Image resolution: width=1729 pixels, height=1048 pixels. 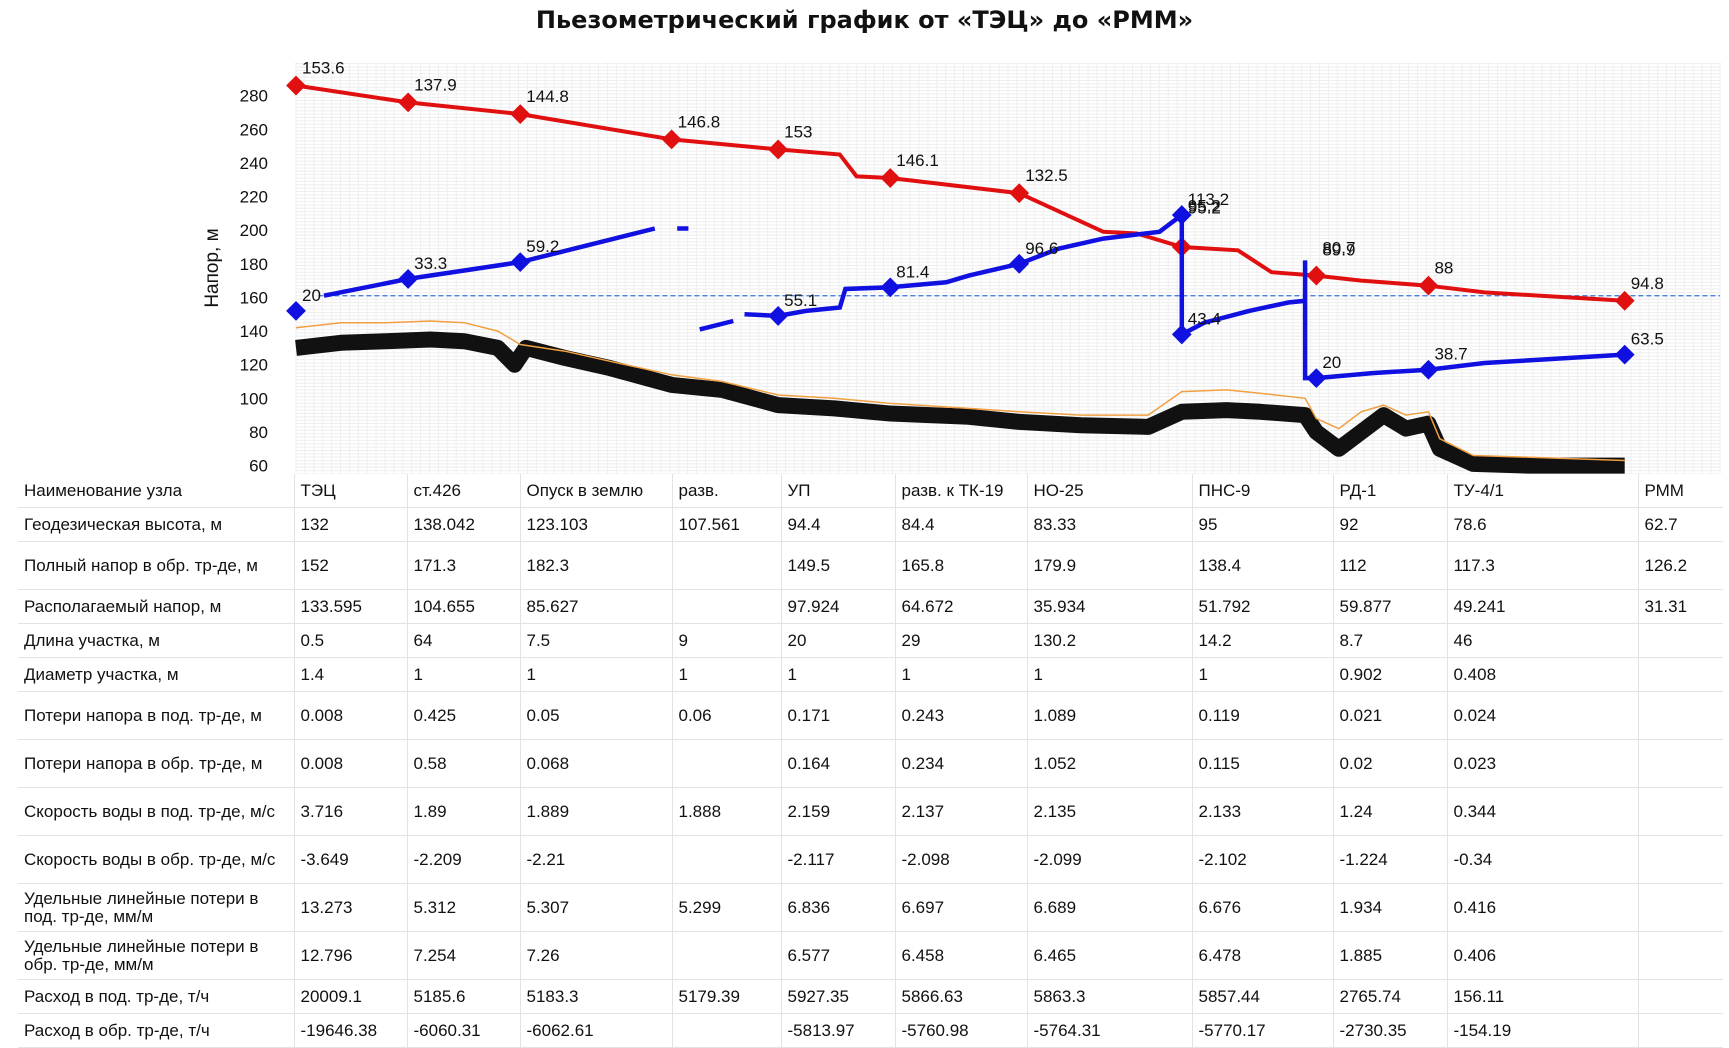 What do you see at coordinates (254, 398) in the screenshot?
I see `y-tick-label: 100` at bounding box center [254, 398].